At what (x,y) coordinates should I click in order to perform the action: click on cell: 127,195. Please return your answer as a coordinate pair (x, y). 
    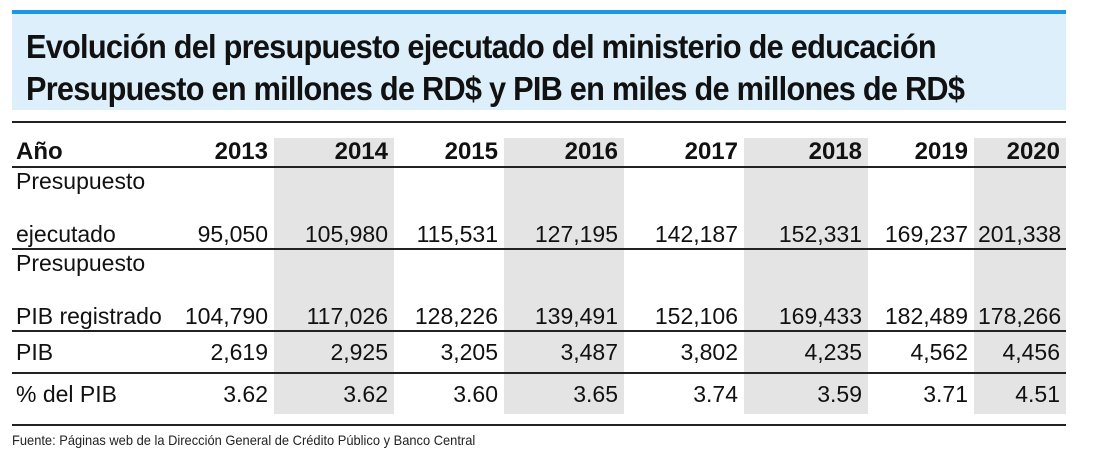
    Looking at the image, I should click on (564, 208).